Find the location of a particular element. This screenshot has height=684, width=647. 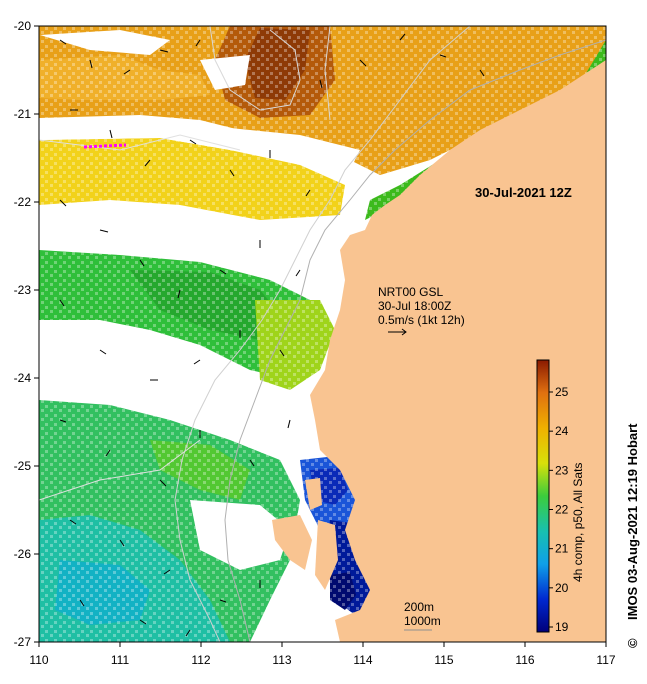

date-label: 30-Jul-2021 12Z is located at coordinates (523, 192).